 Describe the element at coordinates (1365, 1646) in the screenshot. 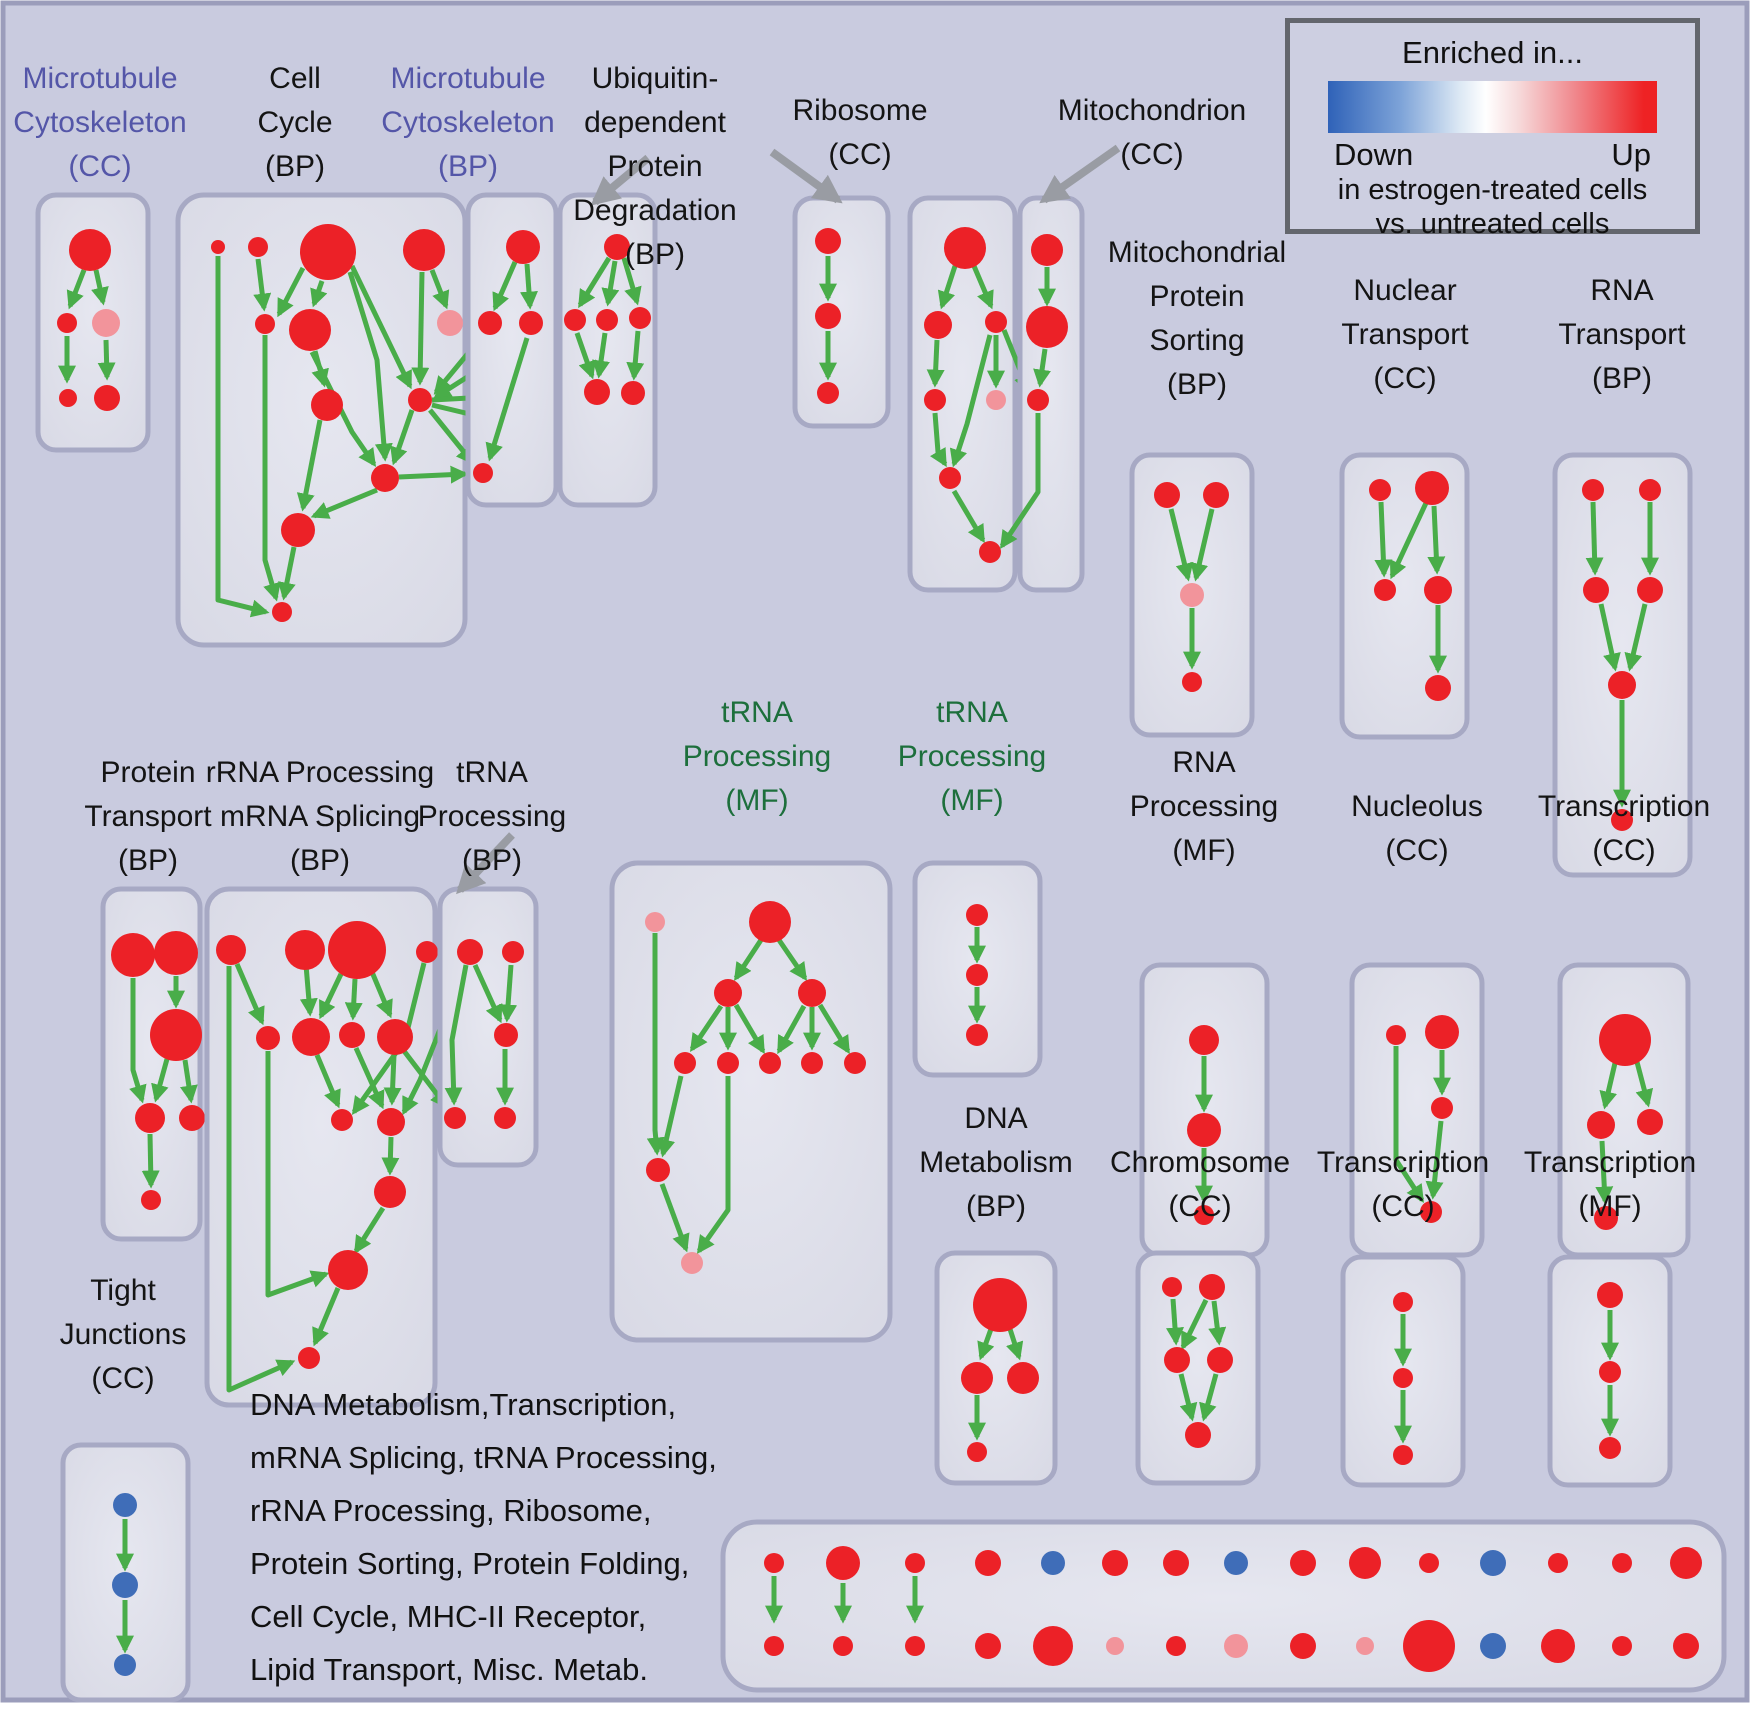

I see `misc-col-9-bottom-node` at that location.